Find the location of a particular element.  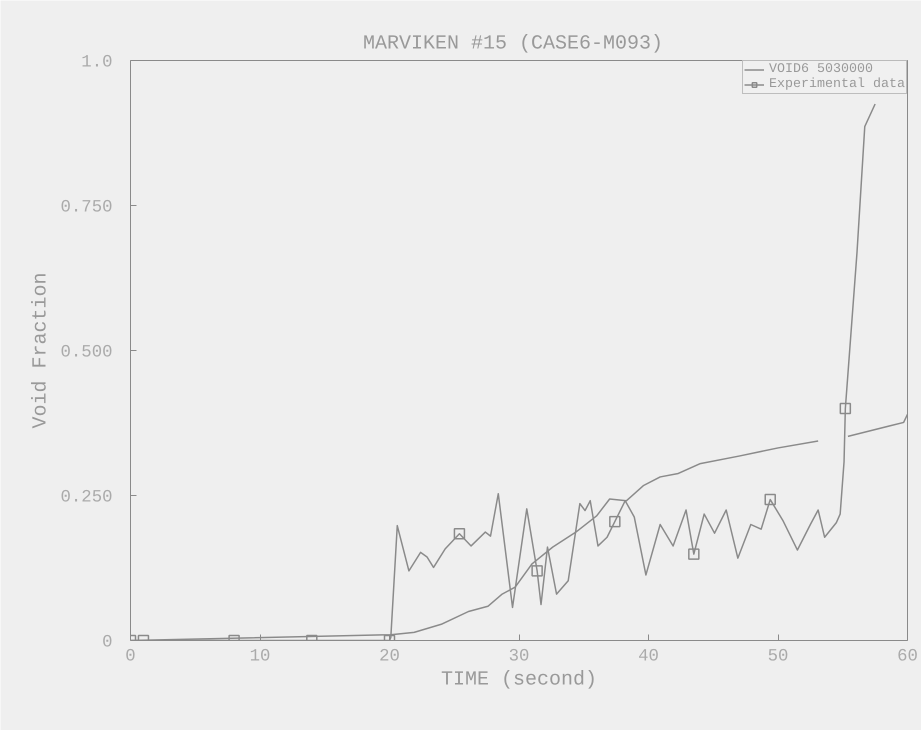

y-tick-label: 1.0 is located at coordinates (97, 63).